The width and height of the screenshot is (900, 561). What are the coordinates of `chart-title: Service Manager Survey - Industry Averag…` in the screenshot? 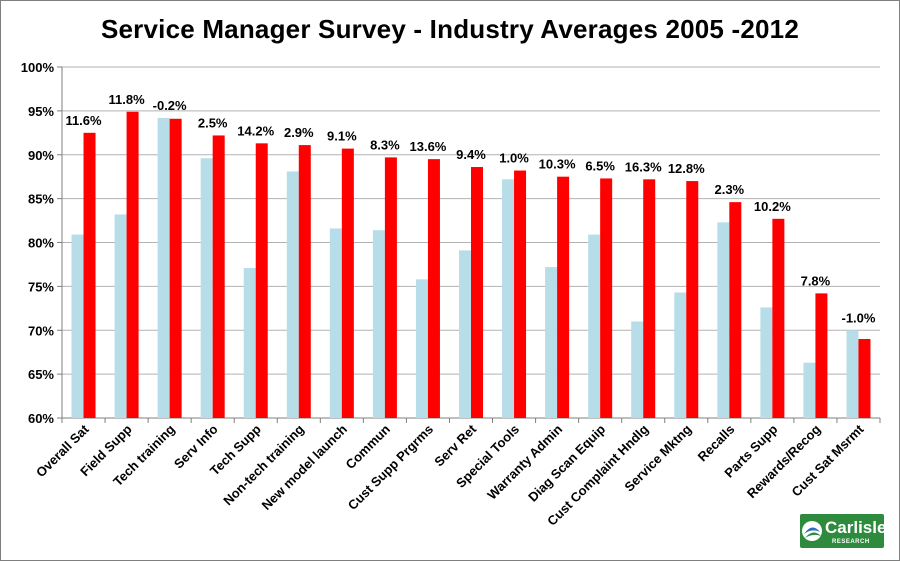 It's located at (450, 29).